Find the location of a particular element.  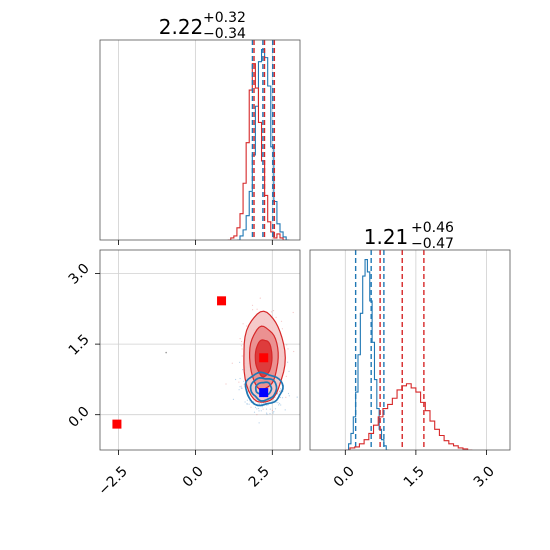

marks-h2 is located at coordinates (409, 350).